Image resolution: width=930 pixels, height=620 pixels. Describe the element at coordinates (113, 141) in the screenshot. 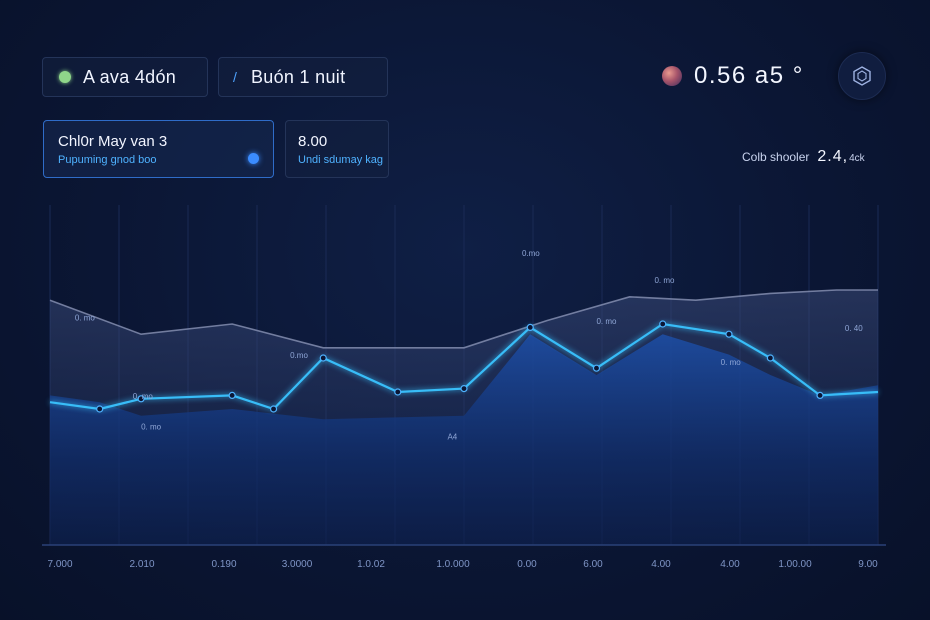

I see `metric-card-main-title: Chl0r May van 3` at that location.